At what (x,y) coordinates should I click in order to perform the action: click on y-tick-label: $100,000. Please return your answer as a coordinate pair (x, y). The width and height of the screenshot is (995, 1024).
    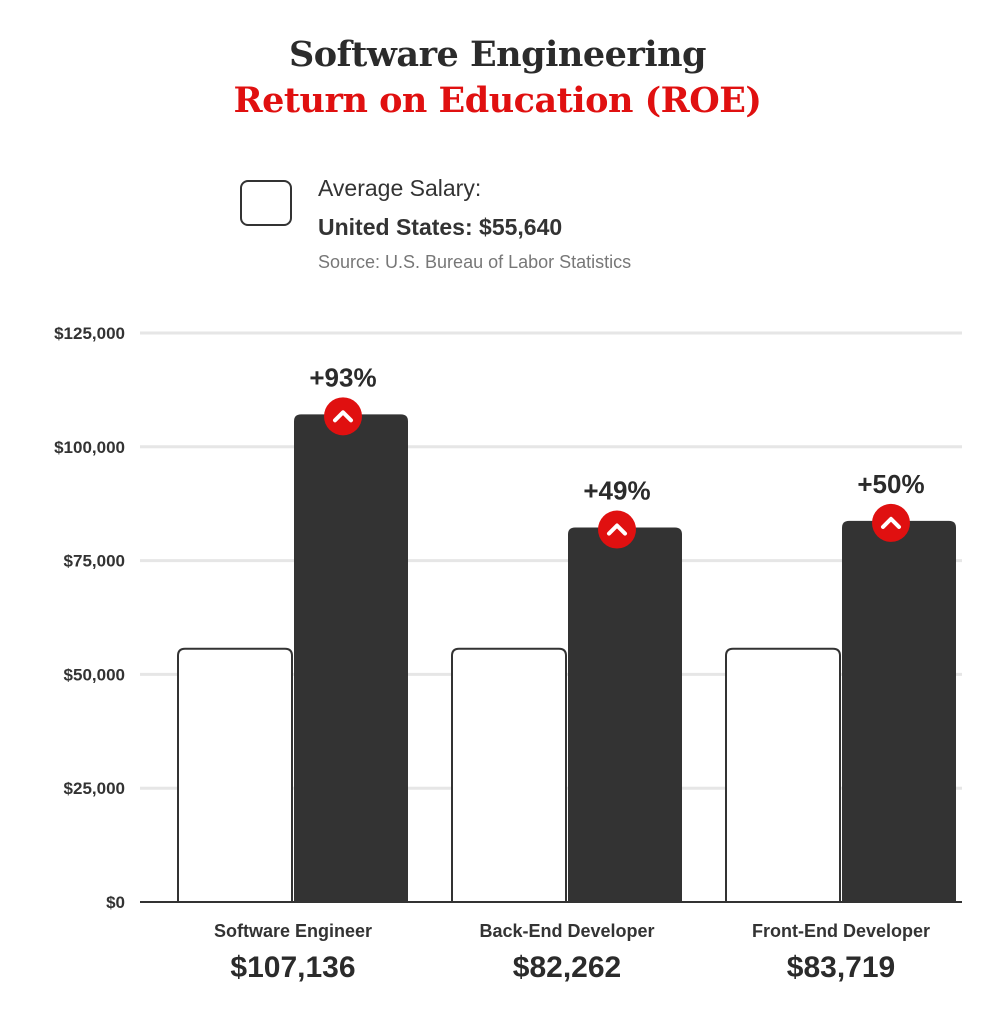
    Looking at the image, I should click on (89, 447).